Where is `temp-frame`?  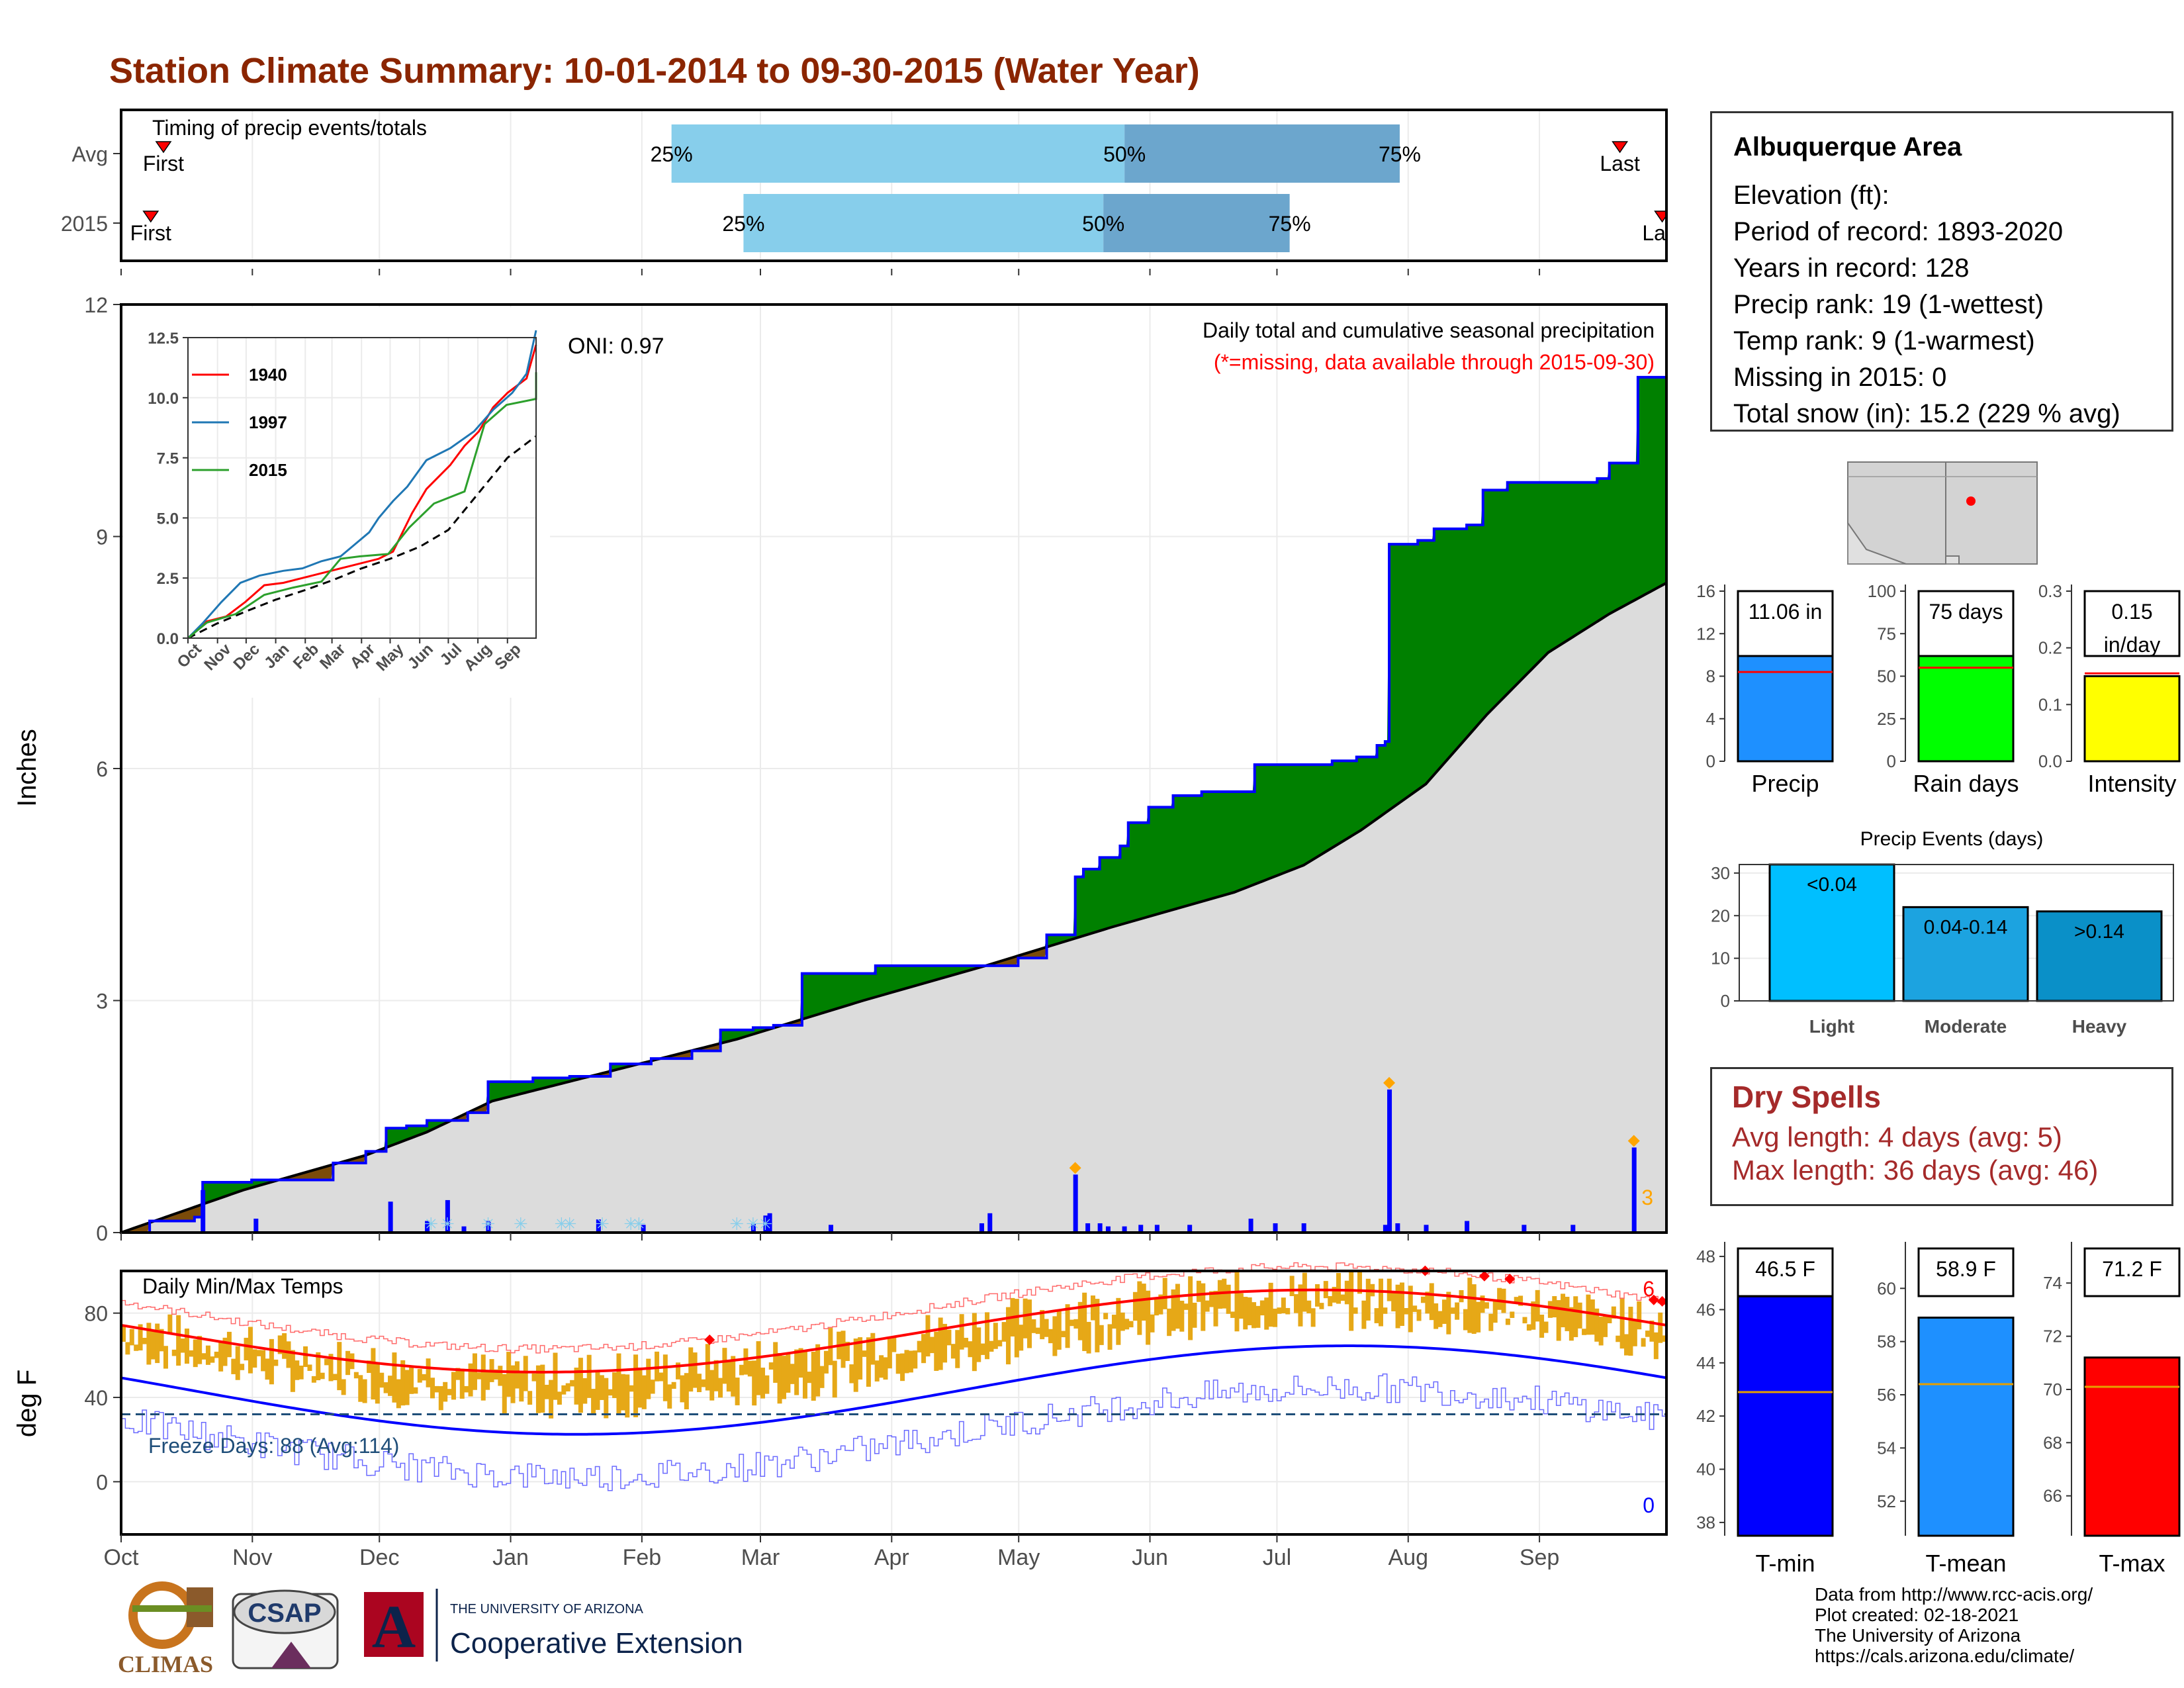
temp-frame is located at coordinates (894, 1403).